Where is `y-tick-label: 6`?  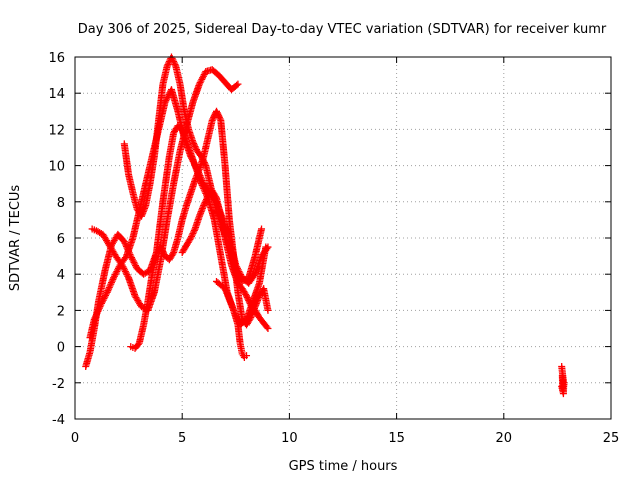
y-tick-label: 6 is located at coordinates (61, 239).